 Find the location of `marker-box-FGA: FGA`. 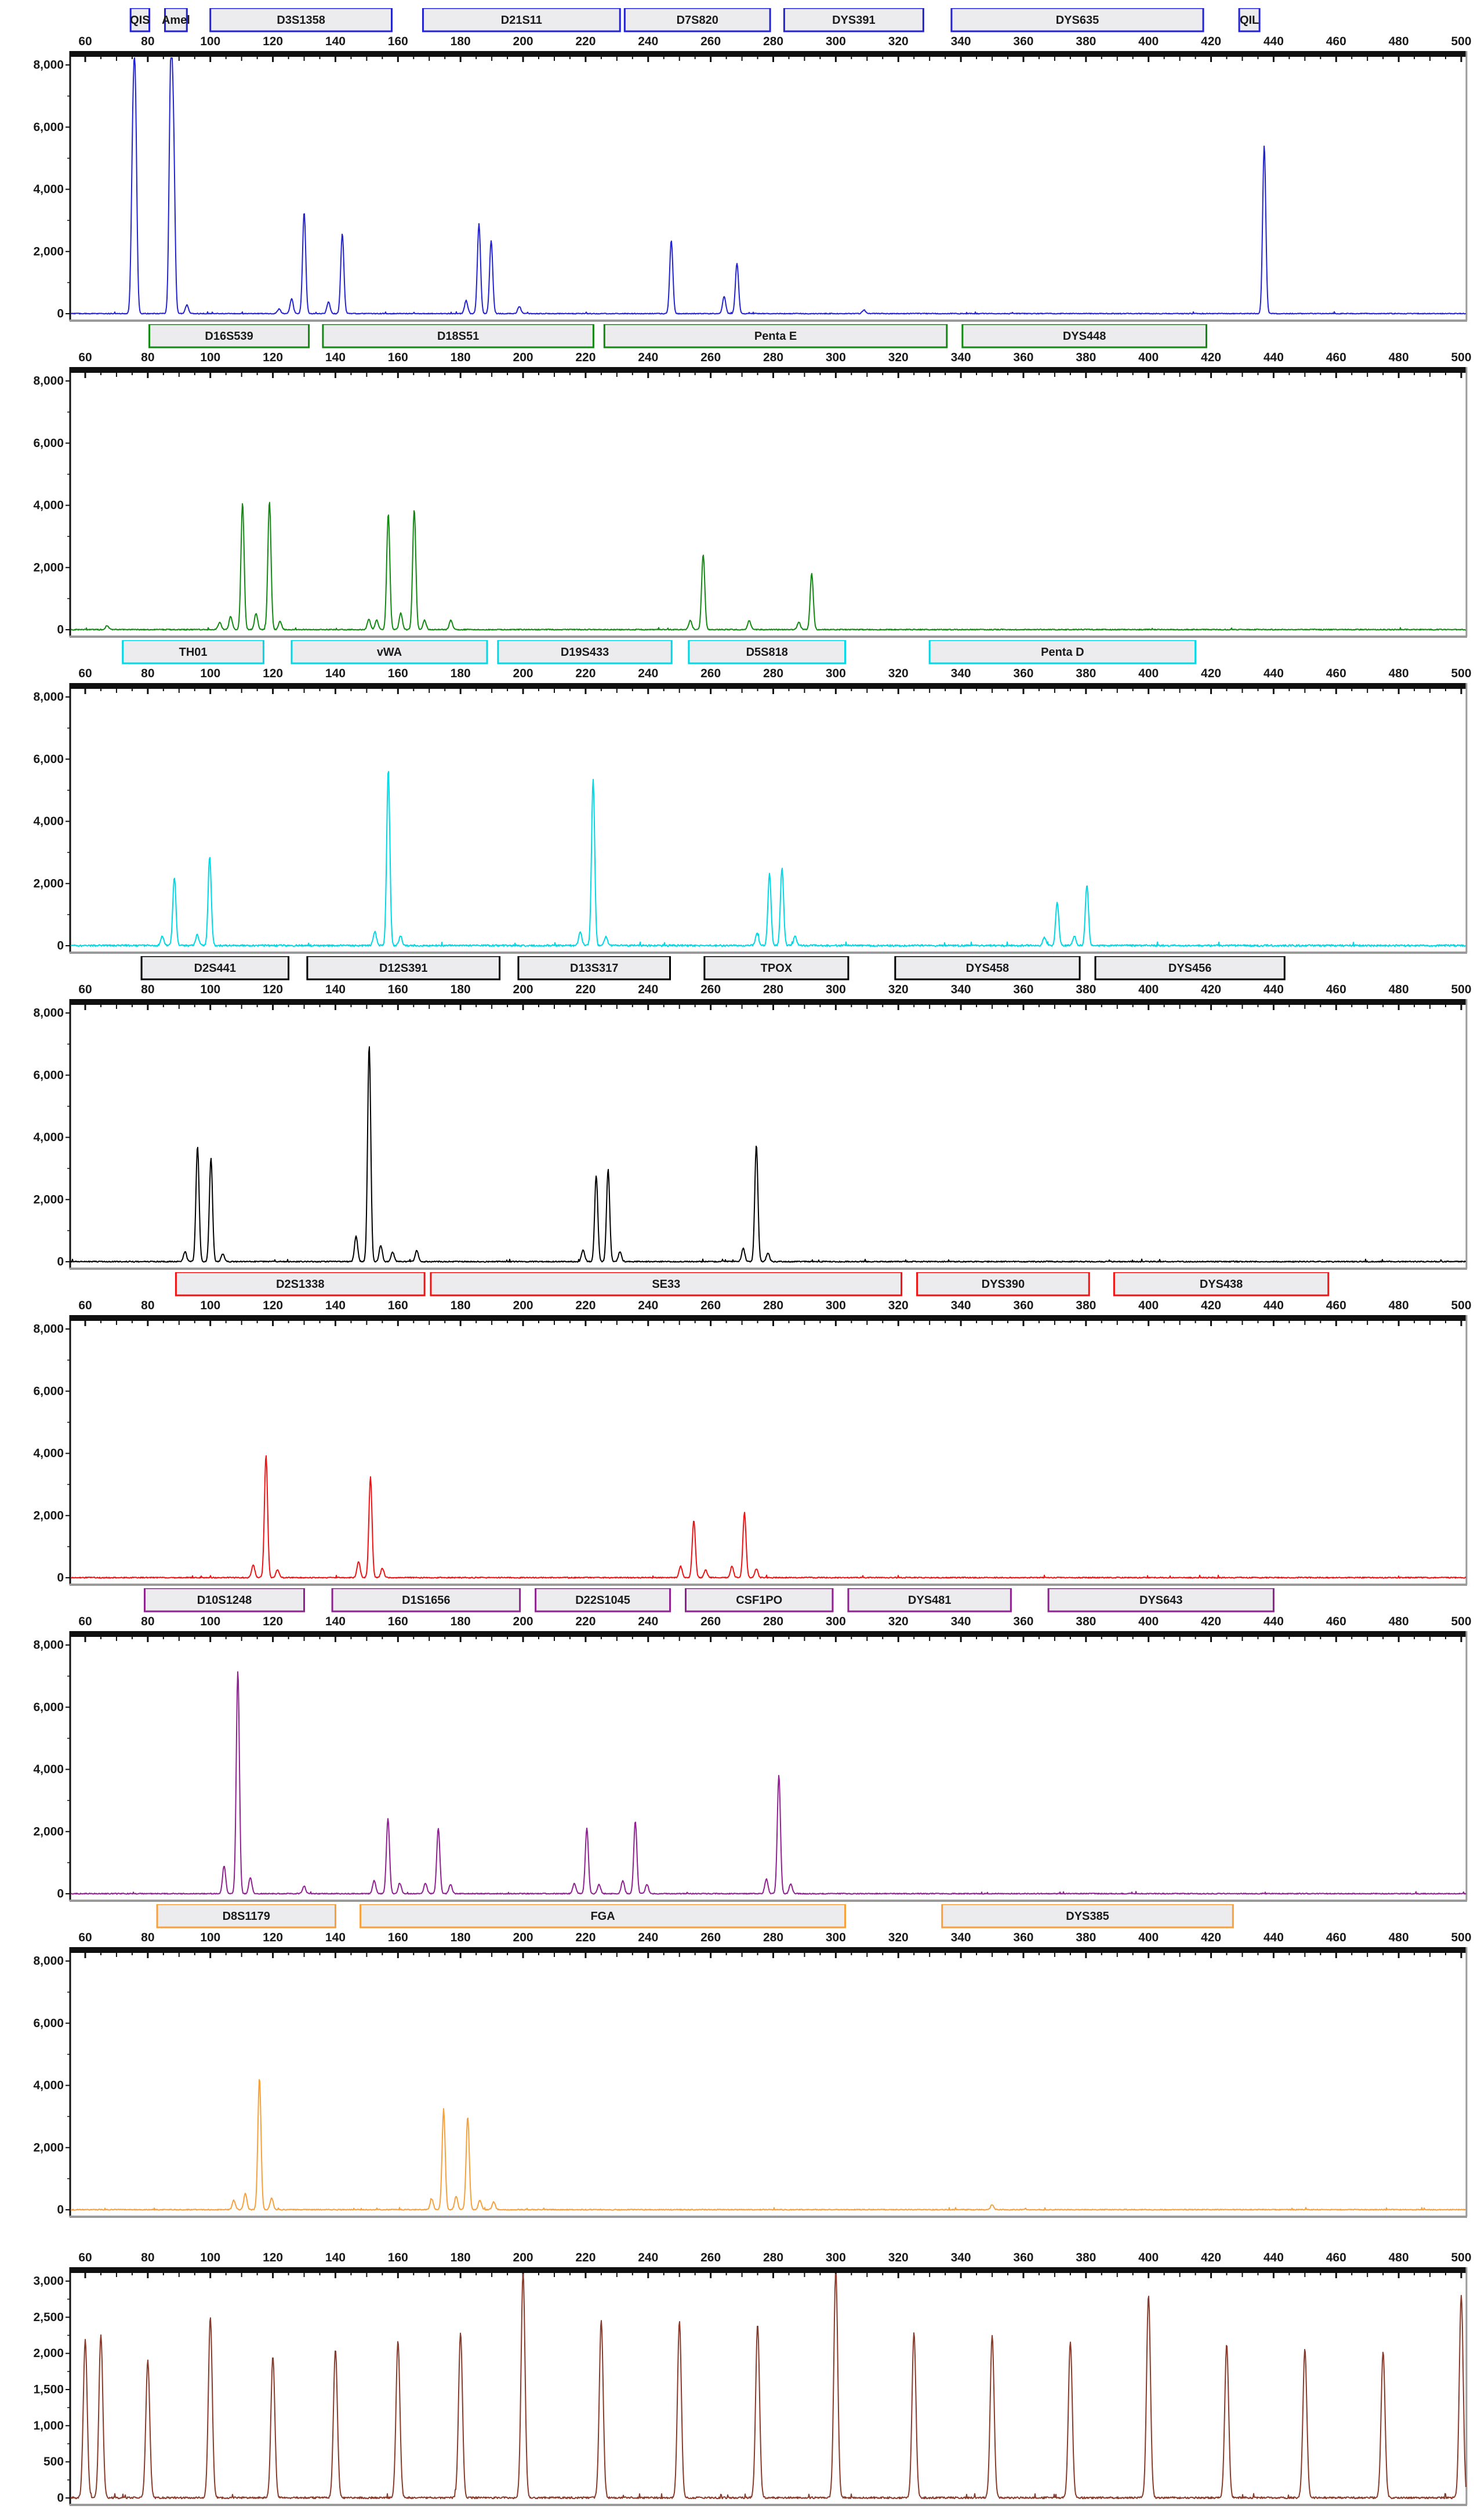

marker-box-FGA: FGA is located at coordinates (603, 1917).